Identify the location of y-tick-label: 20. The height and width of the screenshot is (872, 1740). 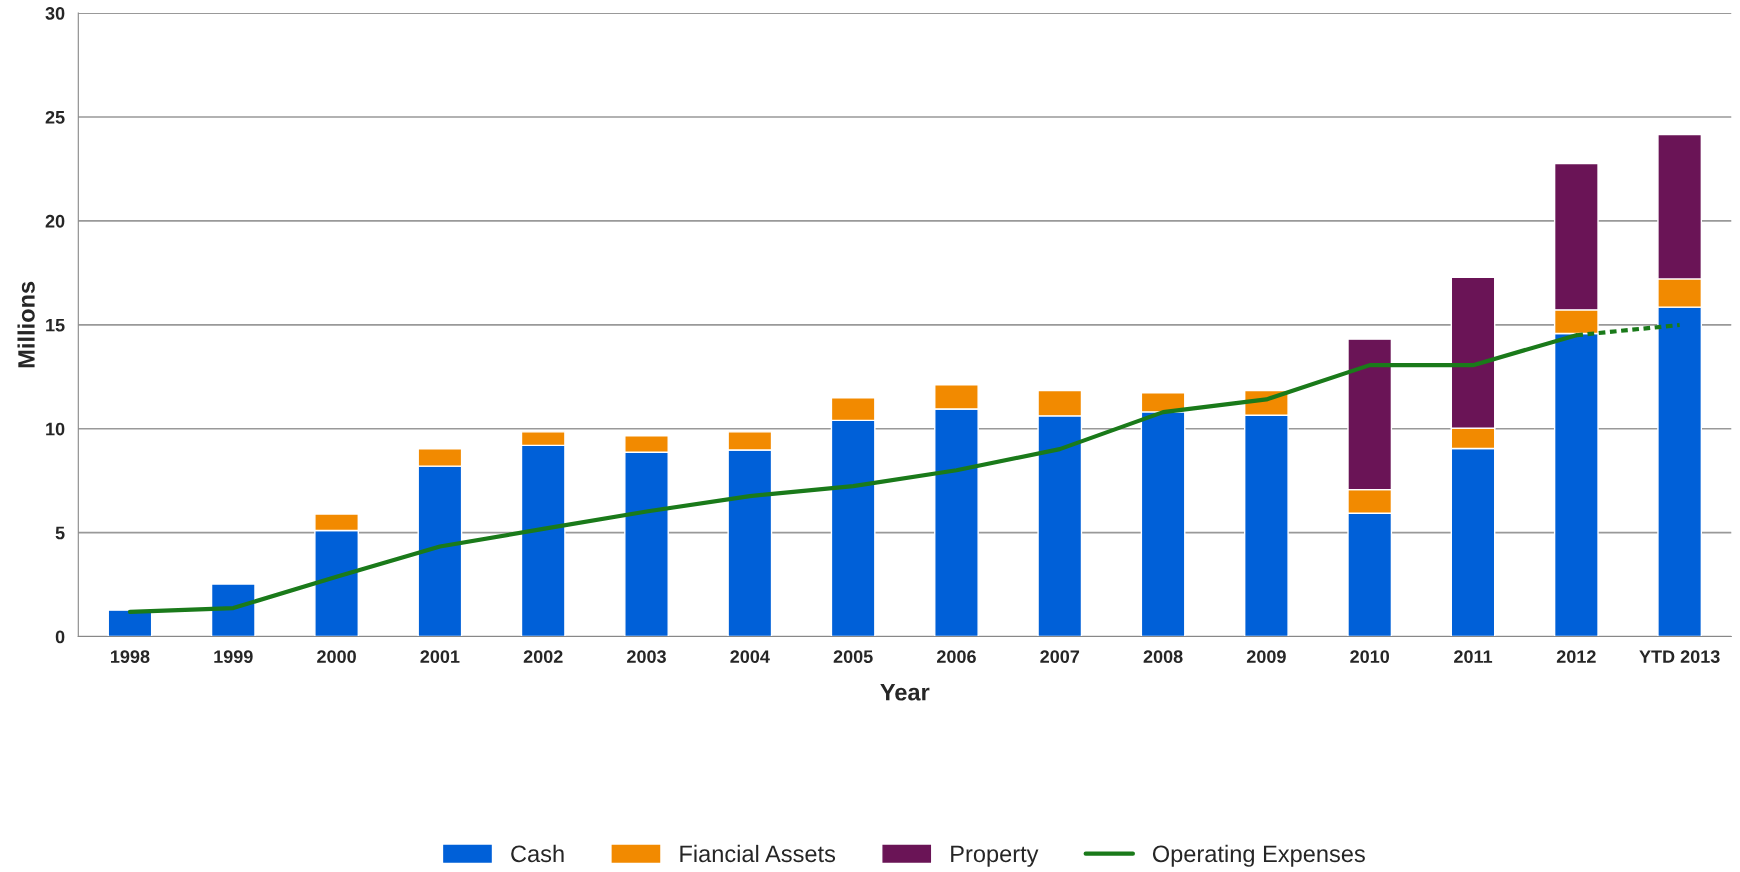
(55, 221).